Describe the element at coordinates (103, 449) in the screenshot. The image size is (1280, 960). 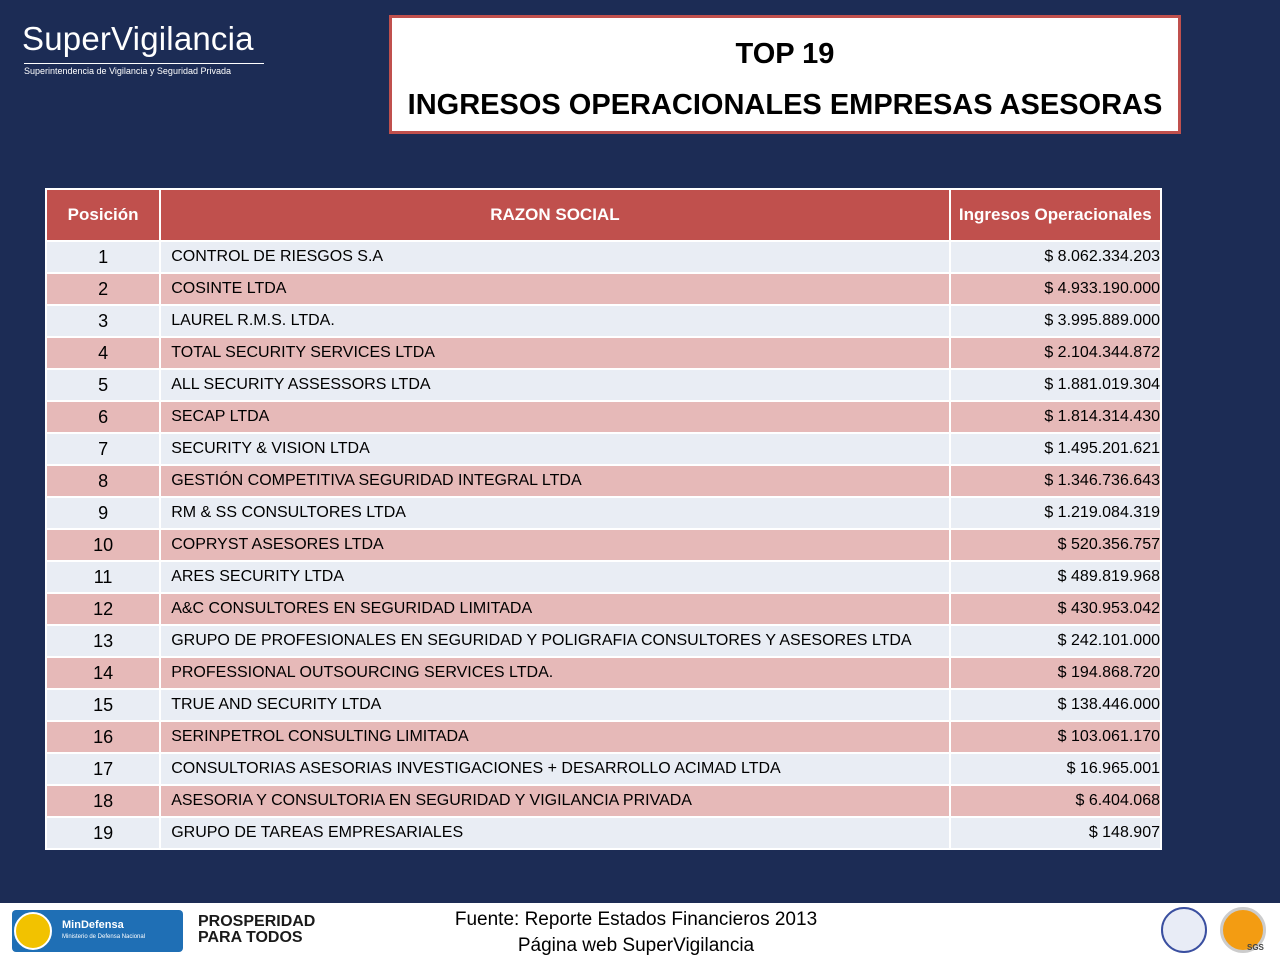
I see `position-cell: 7` at that location.